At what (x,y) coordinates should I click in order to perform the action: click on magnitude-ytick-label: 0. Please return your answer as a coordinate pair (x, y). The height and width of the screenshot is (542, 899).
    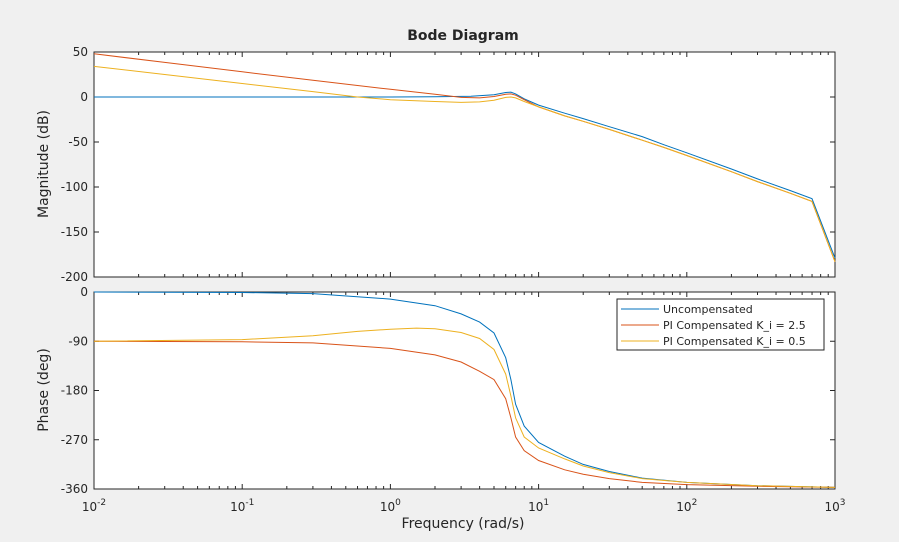
    Looking at the image, I should click on (84, 97).